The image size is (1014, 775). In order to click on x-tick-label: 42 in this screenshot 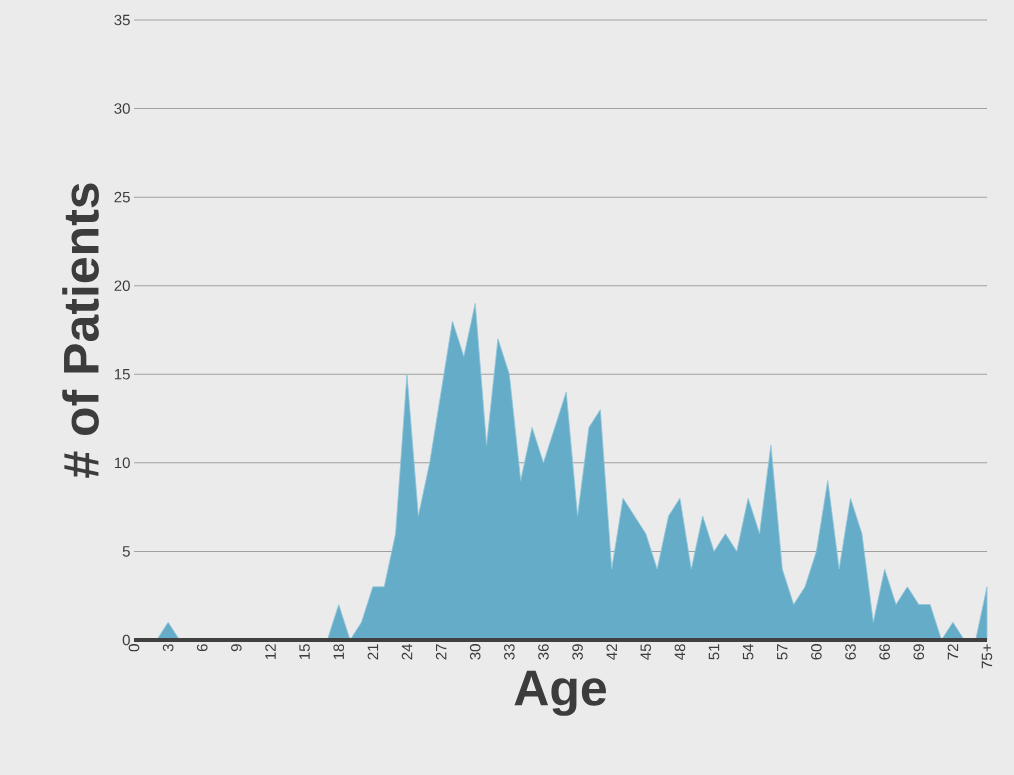, I will do `click(611, 652)`.